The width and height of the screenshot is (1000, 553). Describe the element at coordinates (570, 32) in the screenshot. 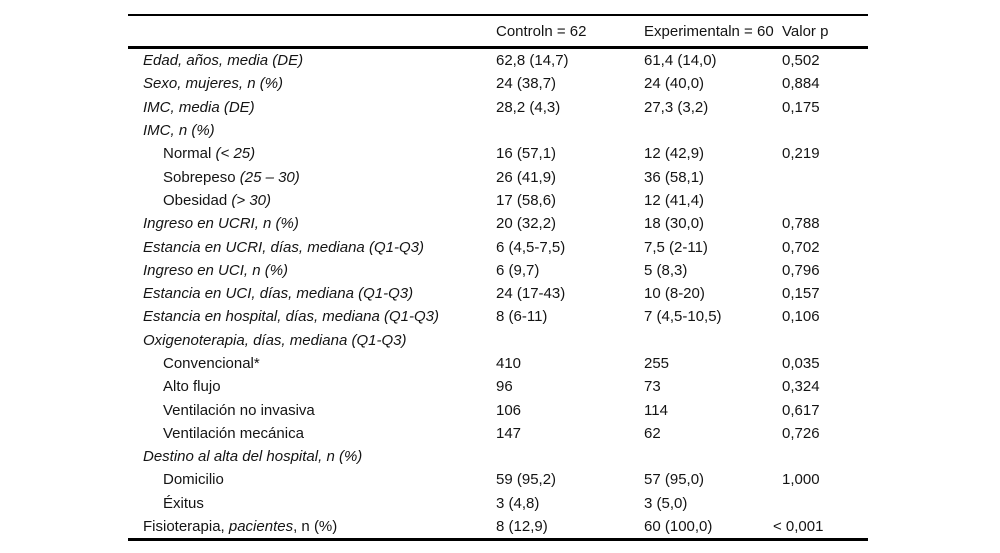

I see `header-control-group: Controln = 62` at that location.